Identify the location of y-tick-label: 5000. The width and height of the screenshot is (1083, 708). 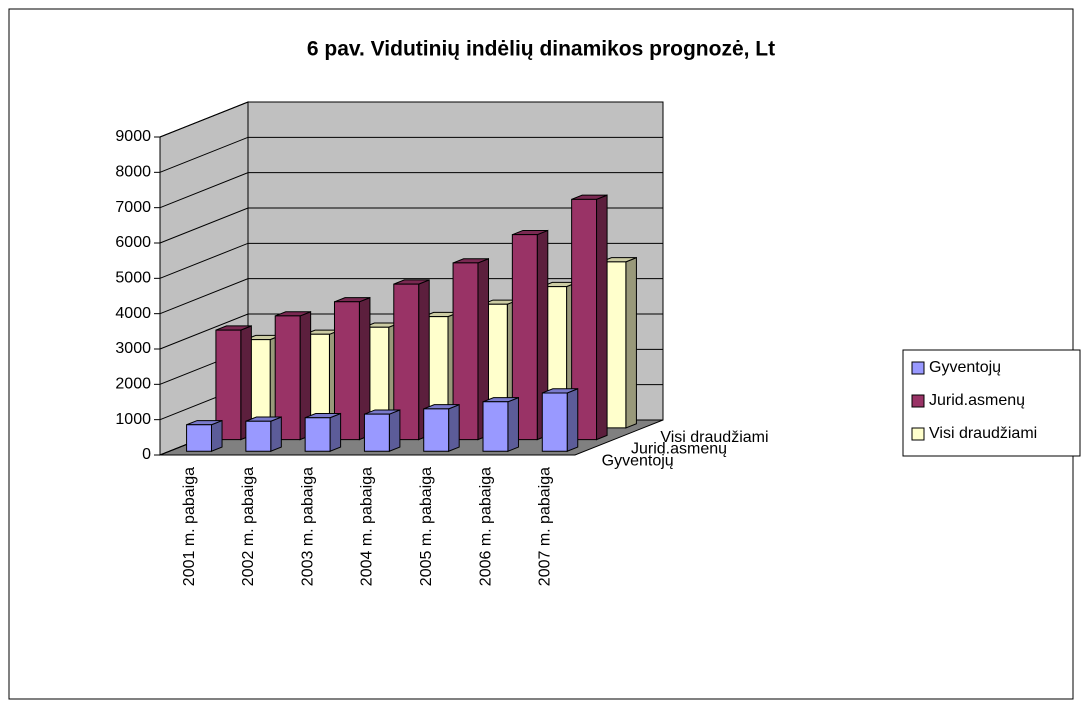
(133, 278).